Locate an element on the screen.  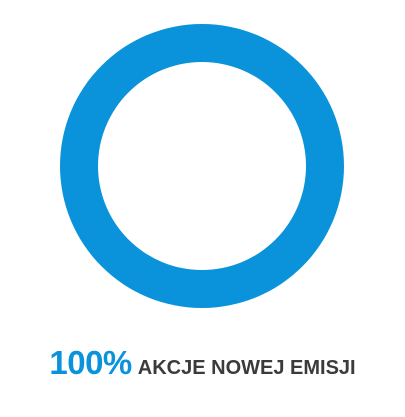
slice-percent-label: 100% is located at coordinates (90, 362).